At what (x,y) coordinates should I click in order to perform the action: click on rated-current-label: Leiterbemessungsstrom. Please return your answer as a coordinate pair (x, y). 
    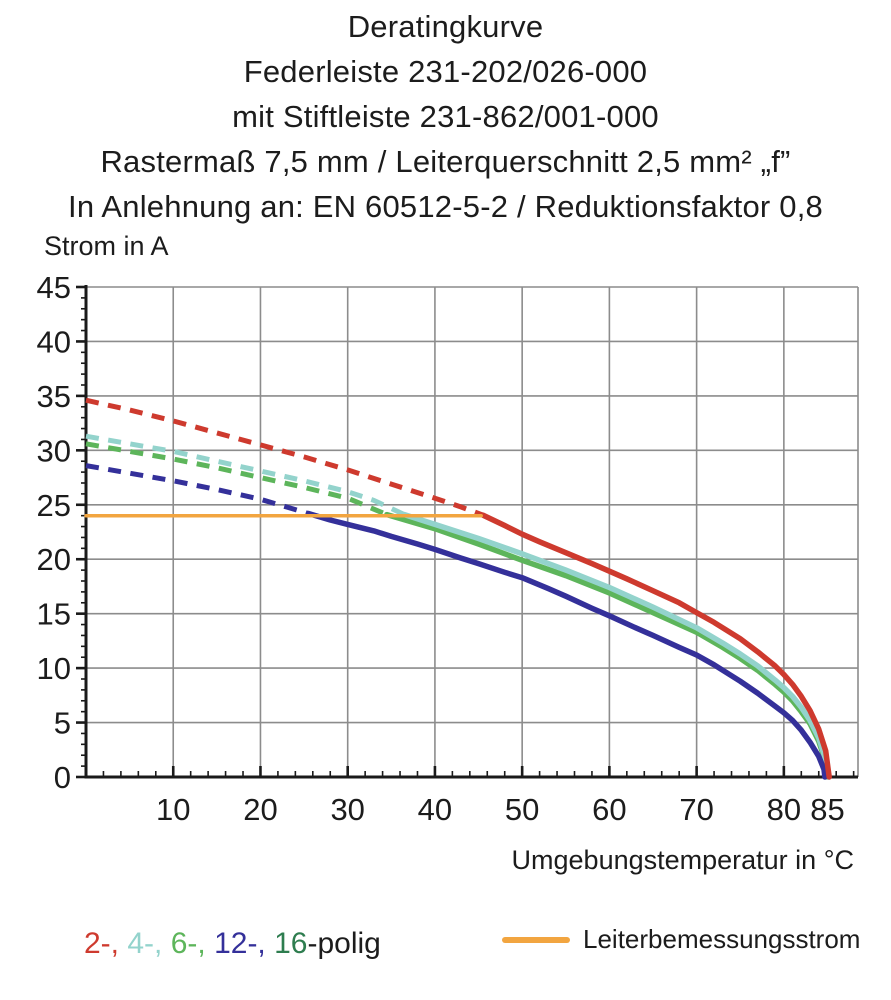
    Looking at the image, I should click on (722, 939).